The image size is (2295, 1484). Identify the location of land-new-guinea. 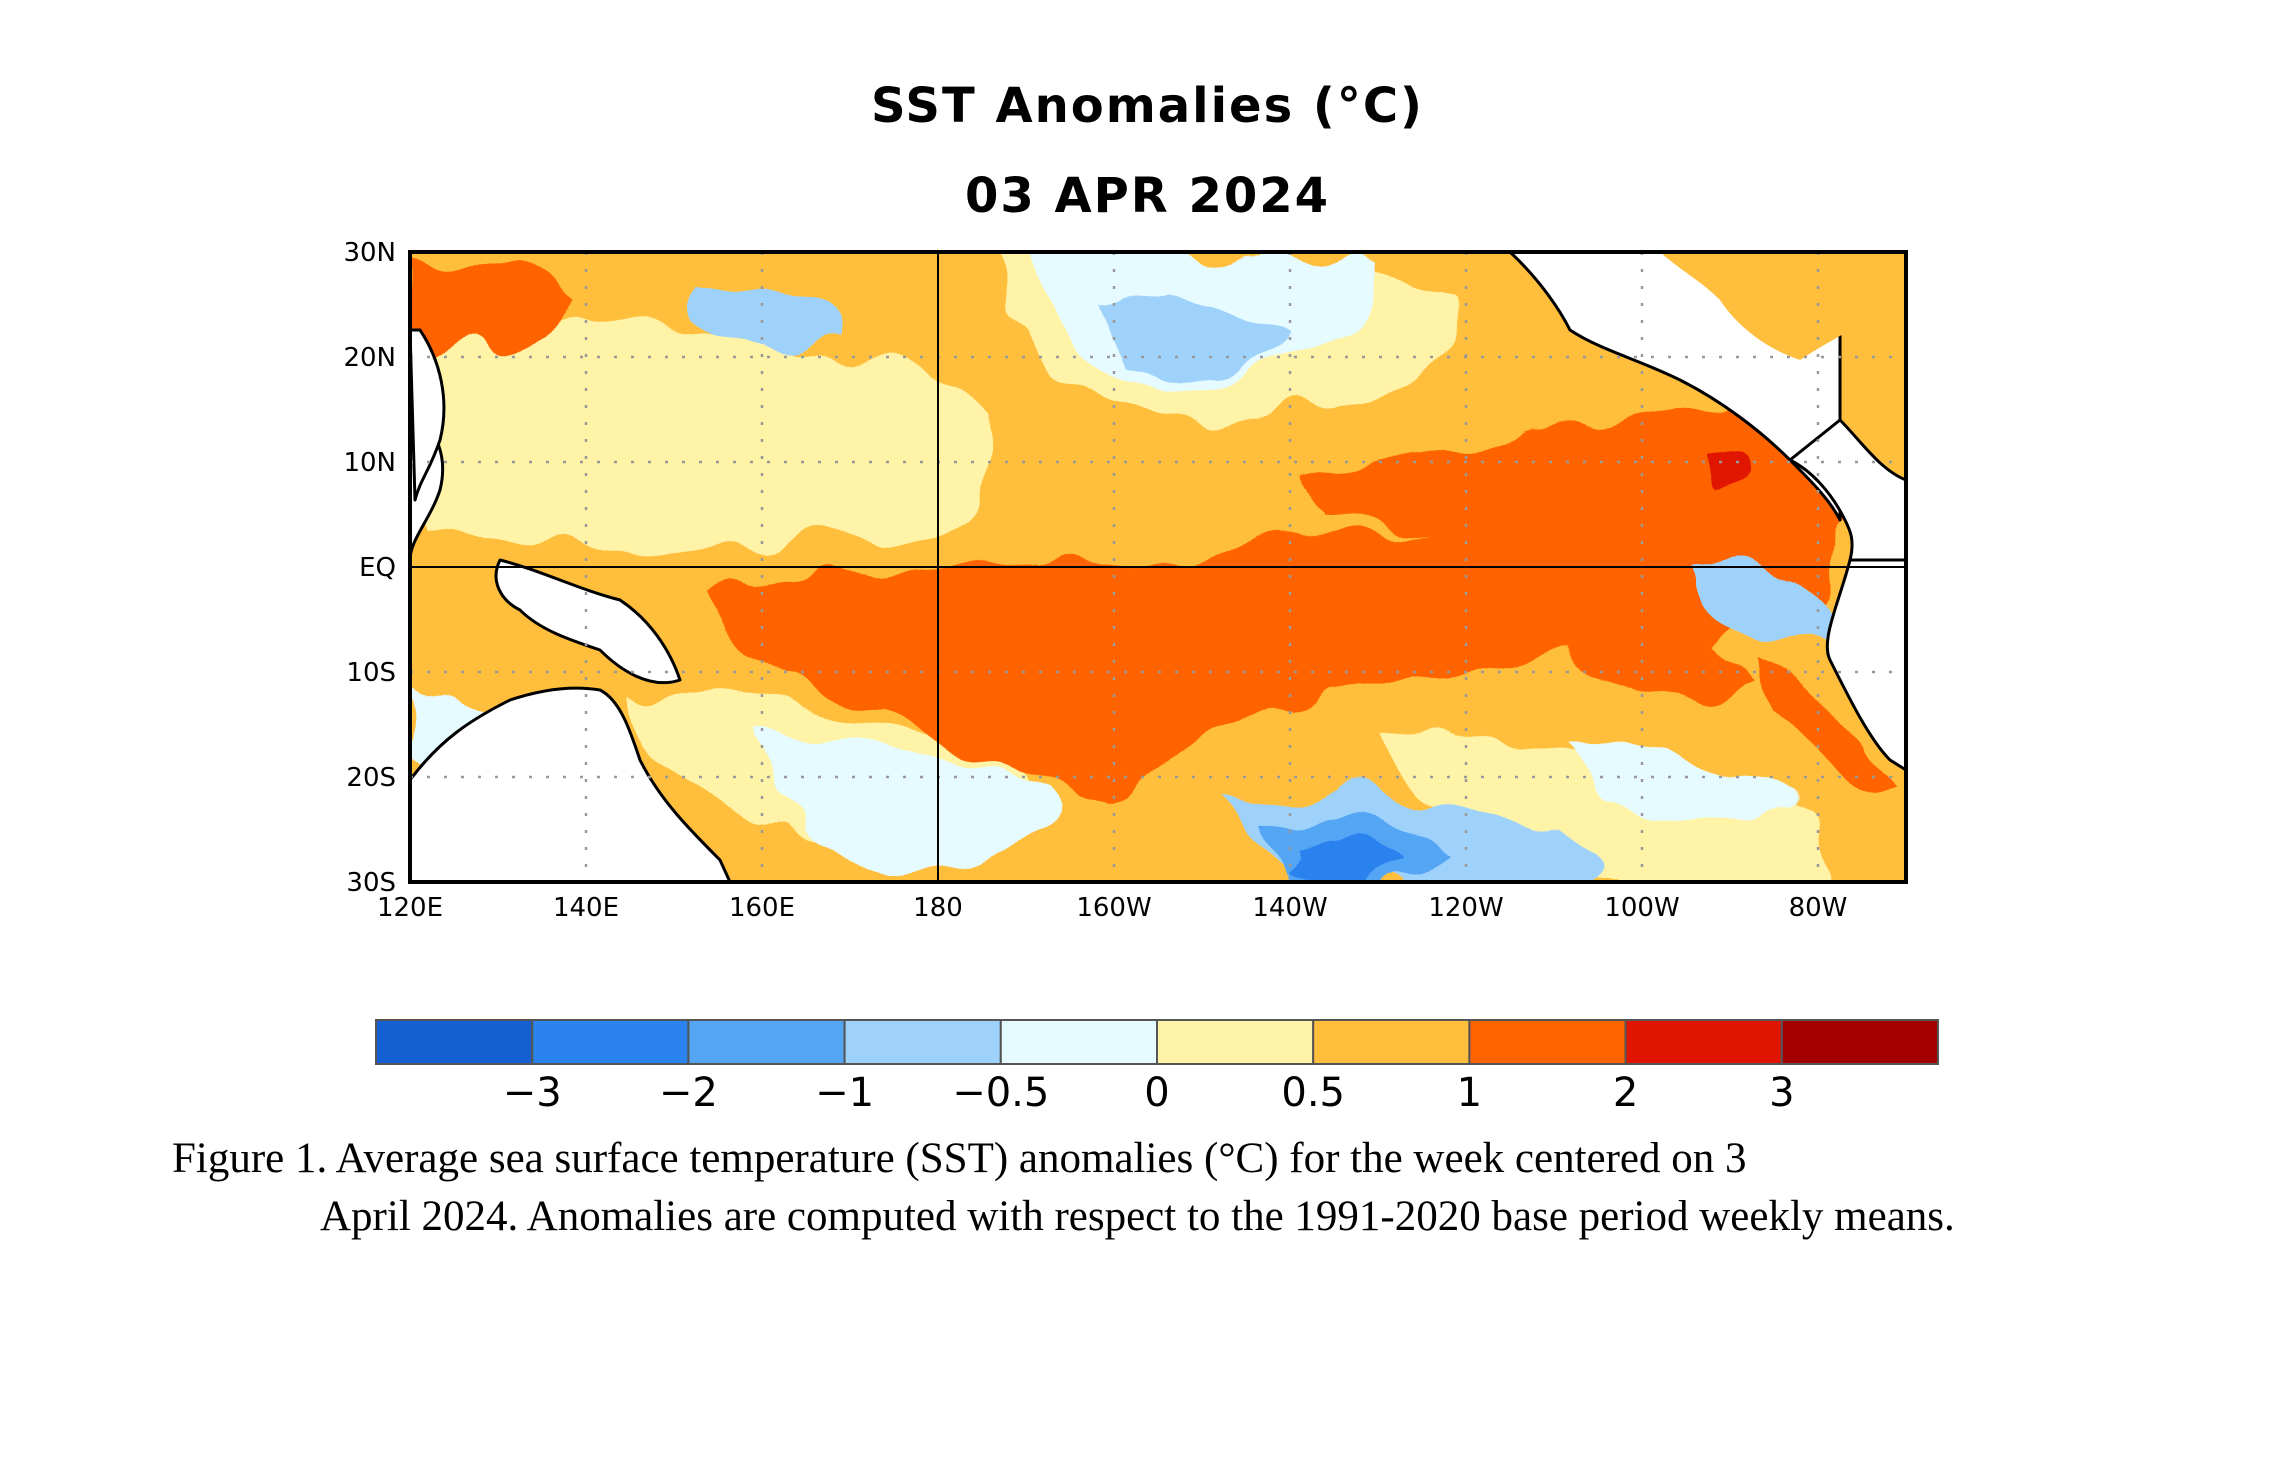
(588, 621).